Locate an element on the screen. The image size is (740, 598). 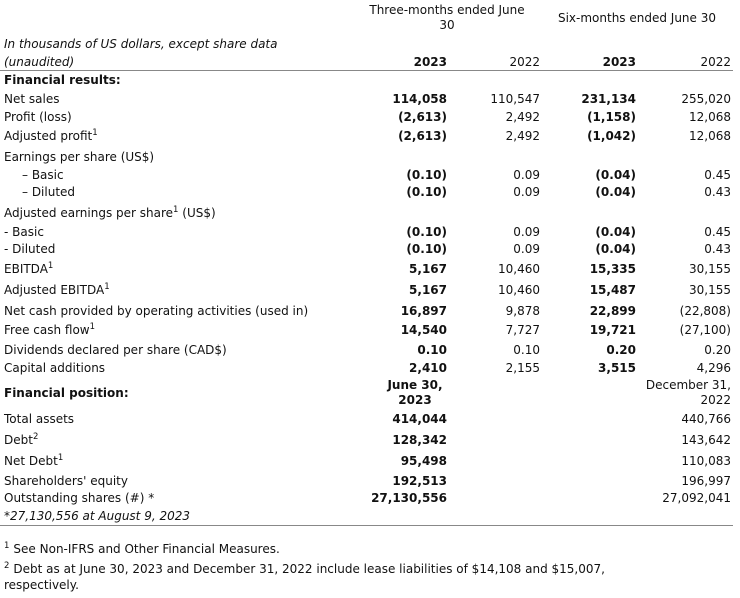
cell-value: 440,766 is located at coordinates (706, 419).